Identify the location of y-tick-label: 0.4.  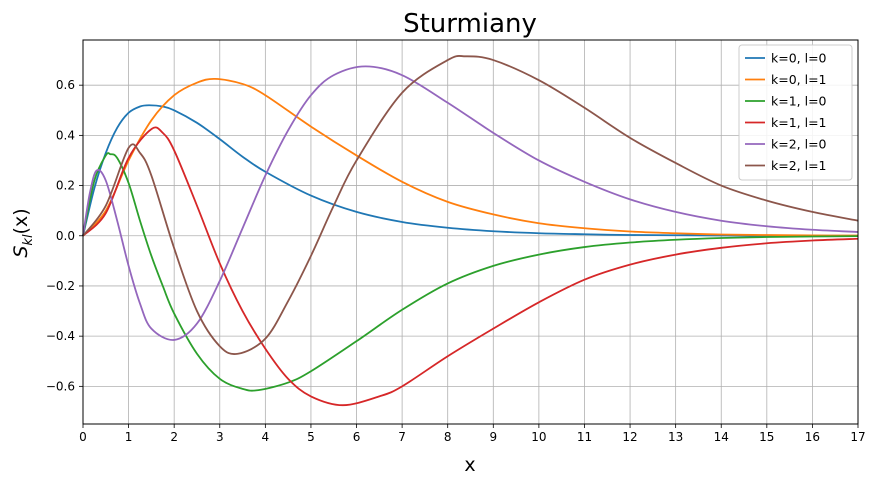
(65, 135).